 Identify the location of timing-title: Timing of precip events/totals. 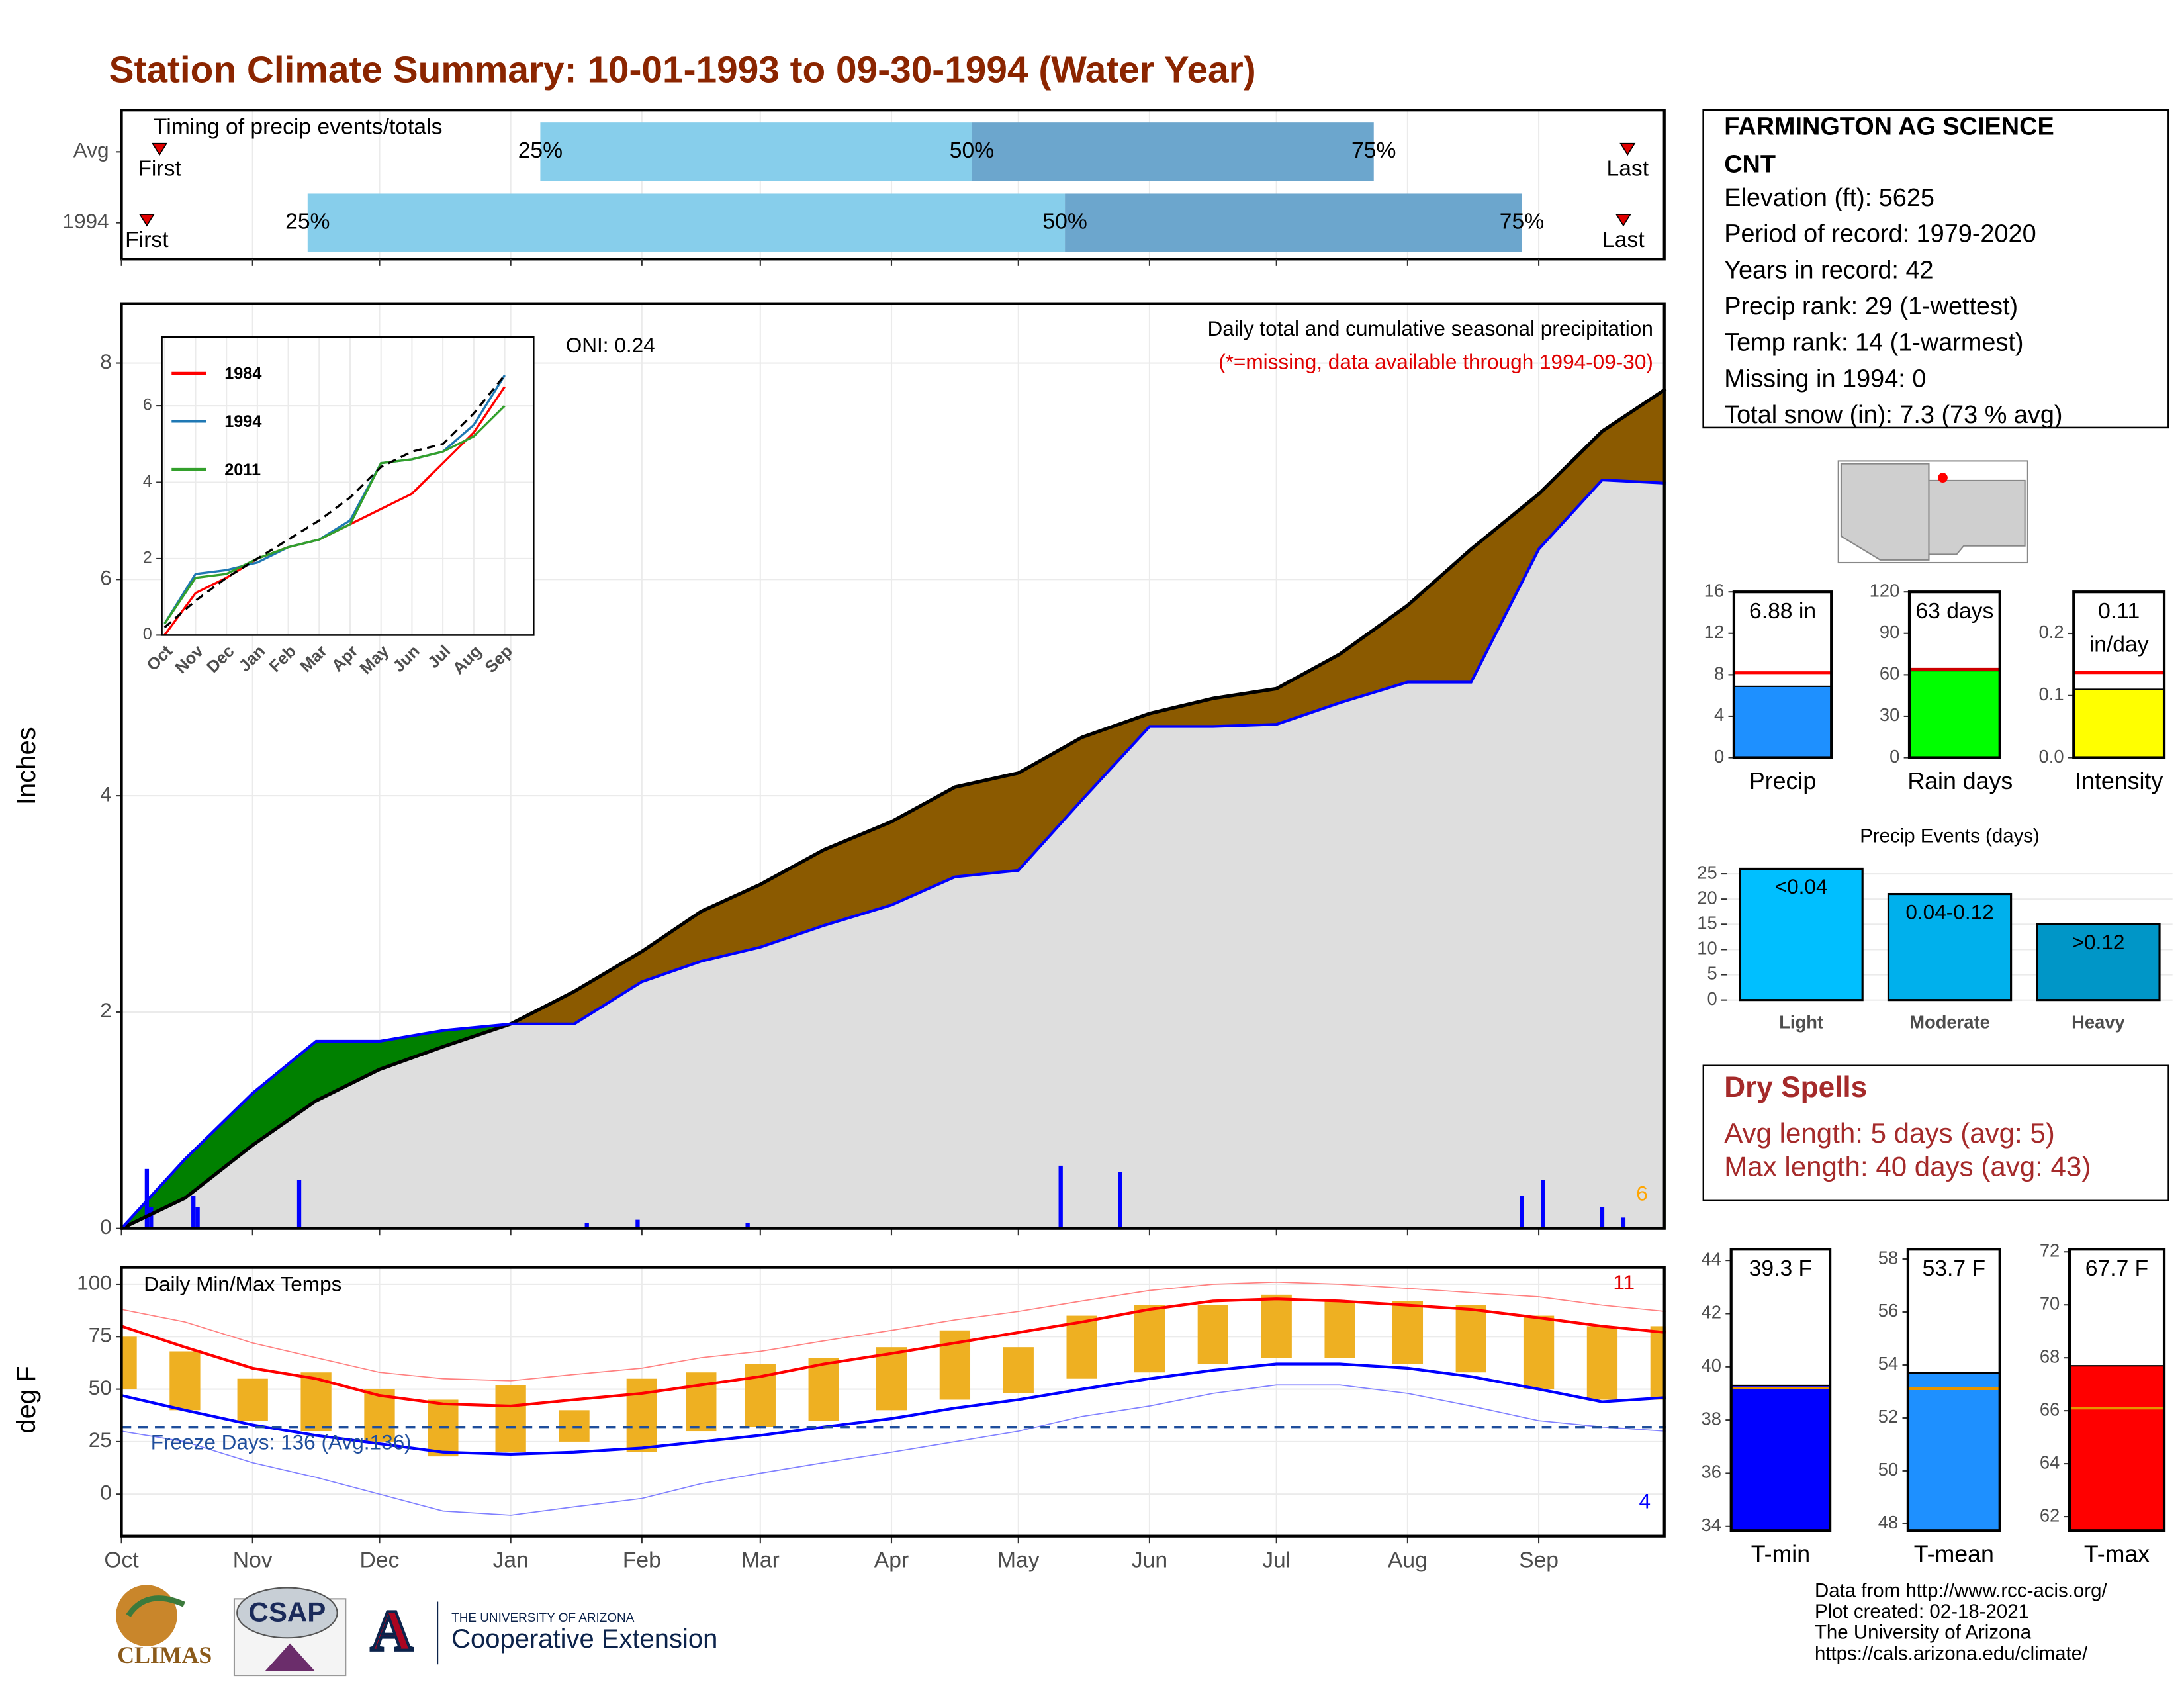
(298, 127).